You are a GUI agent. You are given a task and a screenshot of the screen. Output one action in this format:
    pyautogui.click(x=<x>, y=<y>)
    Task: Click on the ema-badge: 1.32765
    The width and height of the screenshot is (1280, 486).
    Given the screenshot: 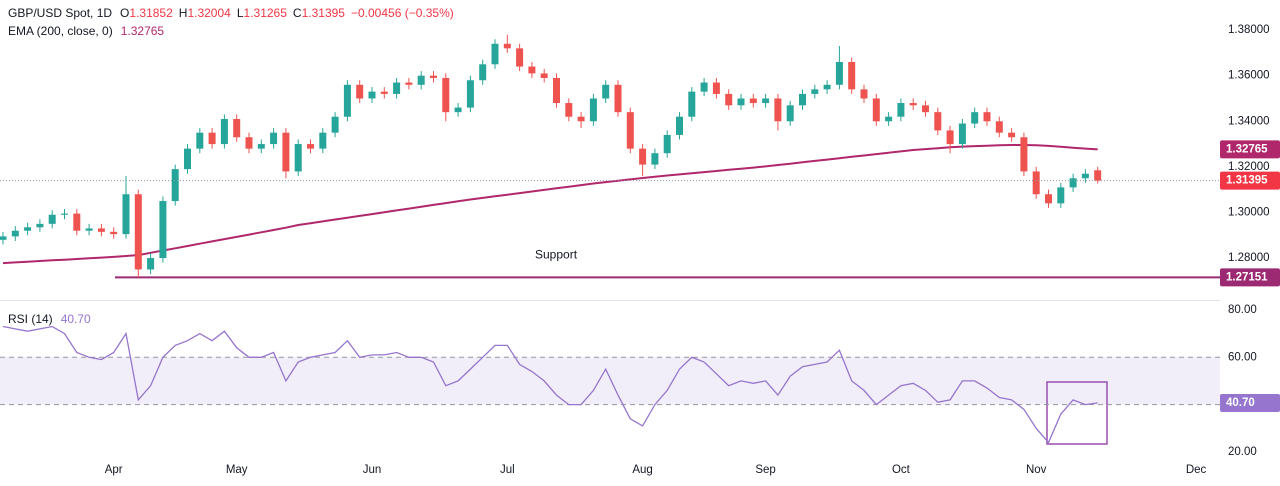 What is the action you would take?
    pyautogui.click(x=1247, y=149)
    